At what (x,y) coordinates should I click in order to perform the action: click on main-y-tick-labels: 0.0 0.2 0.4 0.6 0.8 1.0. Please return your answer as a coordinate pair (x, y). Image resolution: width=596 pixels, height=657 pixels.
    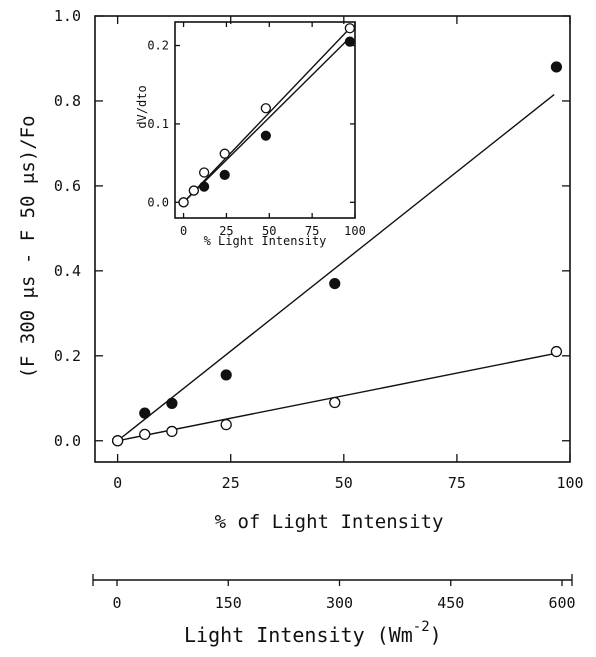
    Looking at the image, I should click on (67, 228).